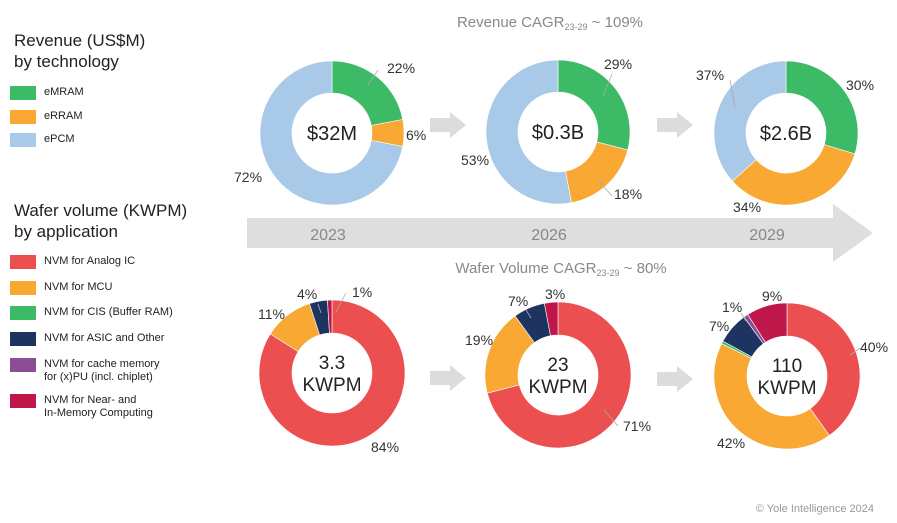  I want to click on wafer-donut-1-pct-label: 11%, so click(271, 314).